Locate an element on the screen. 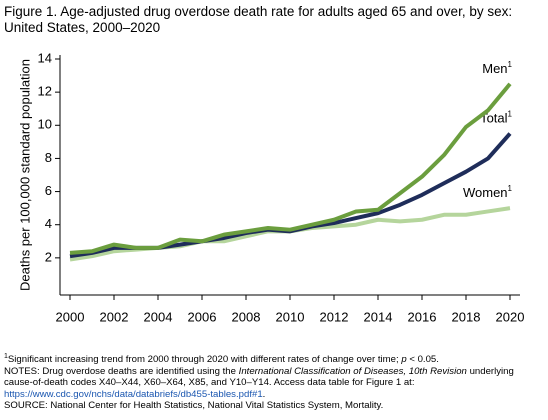 This screenshot has height=420, width=548. x-tick-label: 2016 is located at coordinates (422, 316).